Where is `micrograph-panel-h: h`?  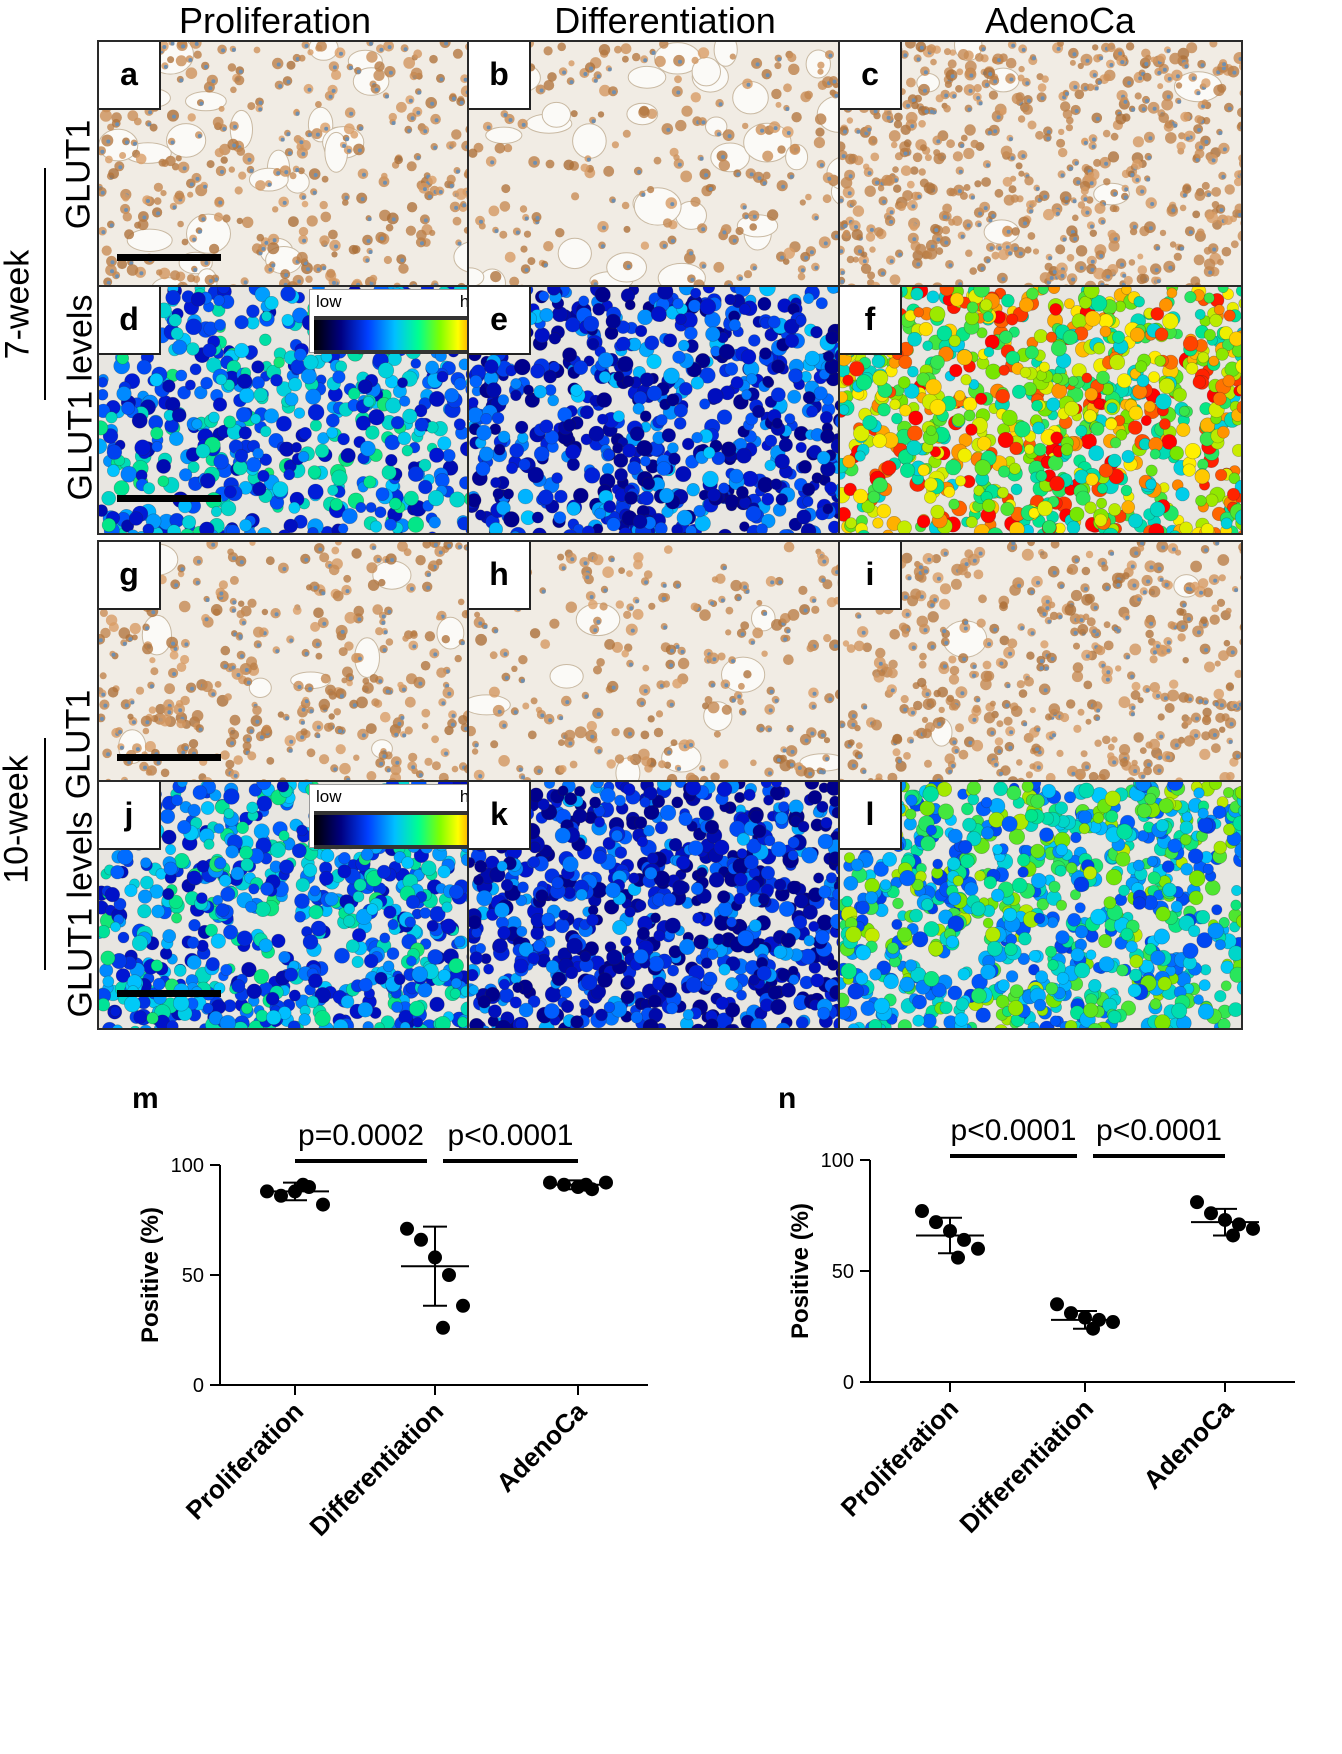
micrograph-panel-h: h is located at coordinates (669, 665).